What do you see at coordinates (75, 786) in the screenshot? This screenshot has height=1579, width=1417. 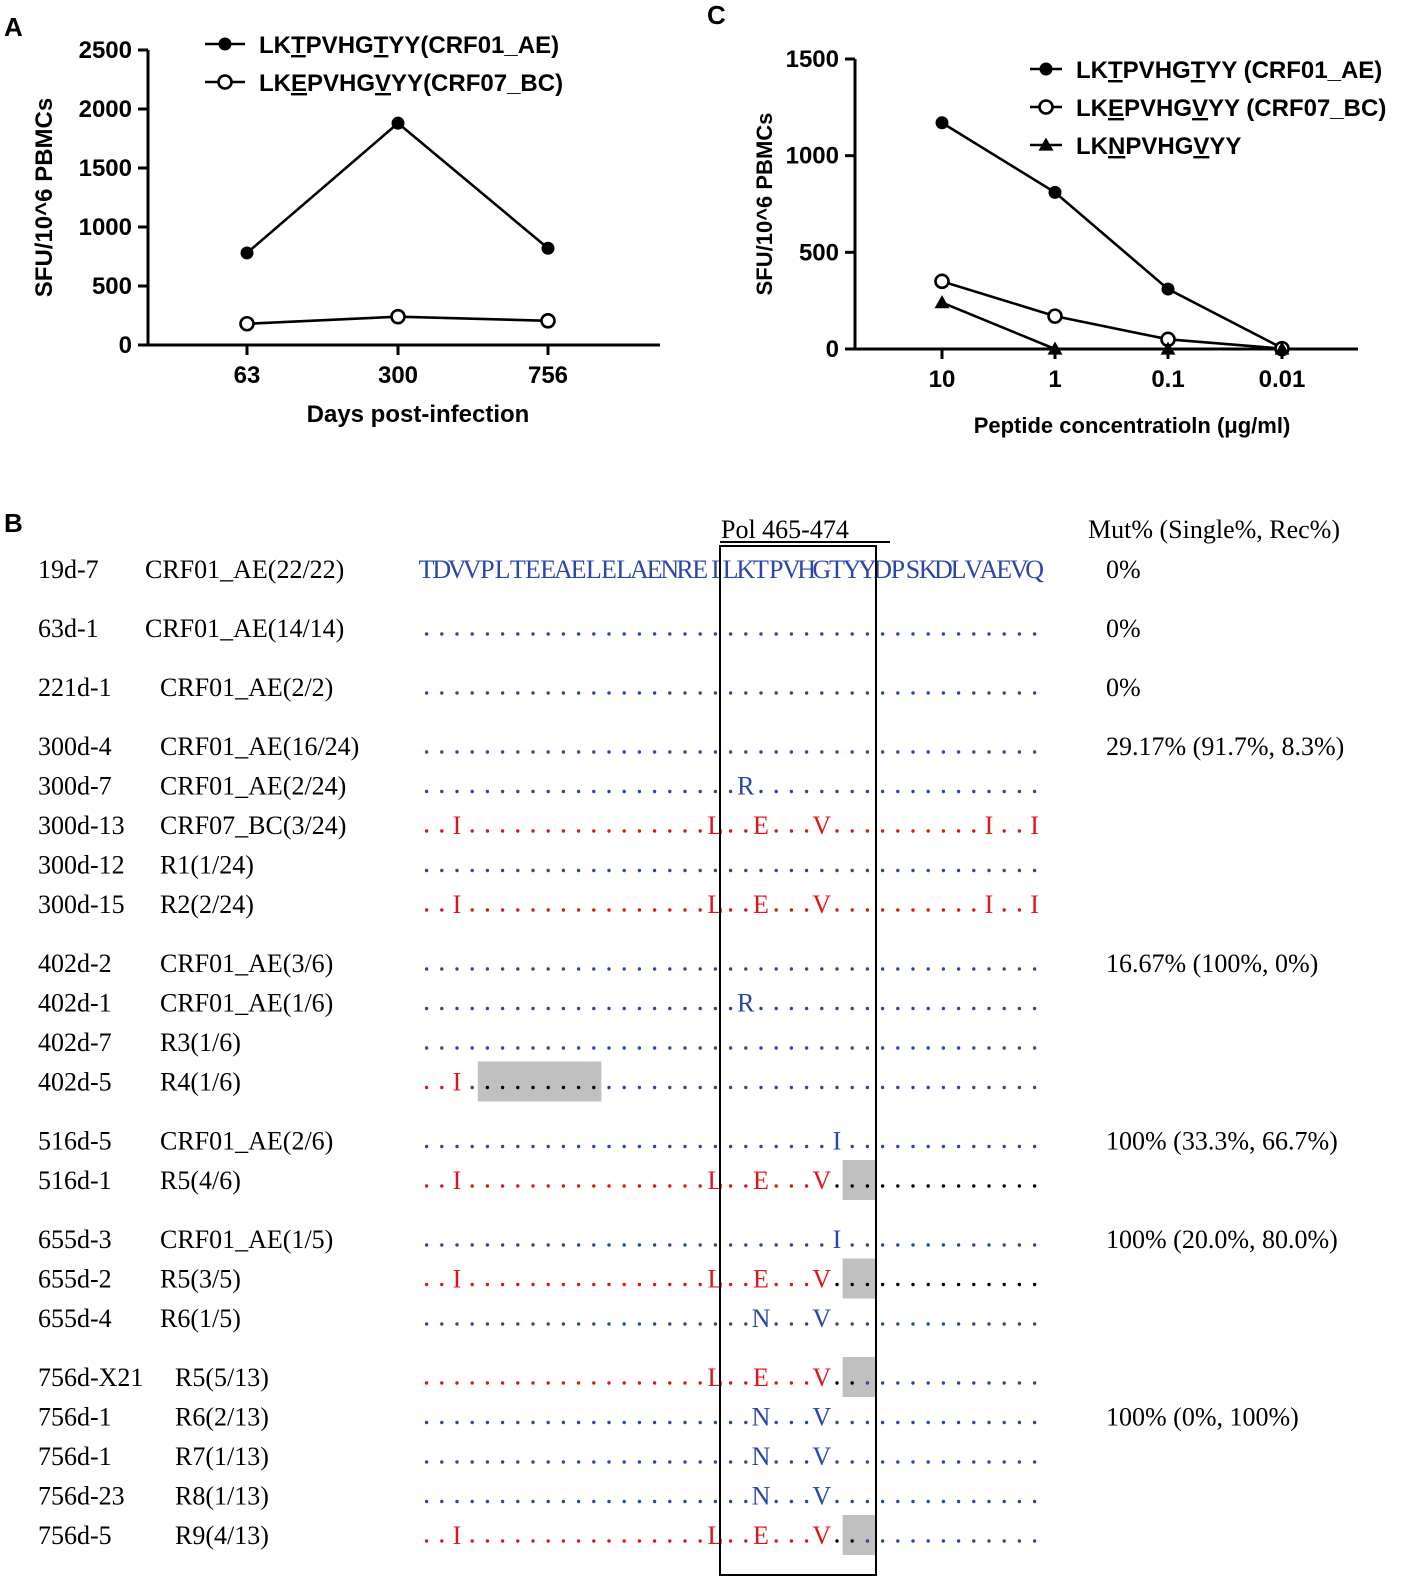 I see `sequence-id: 300d-7` at bounding box center [75, 786].